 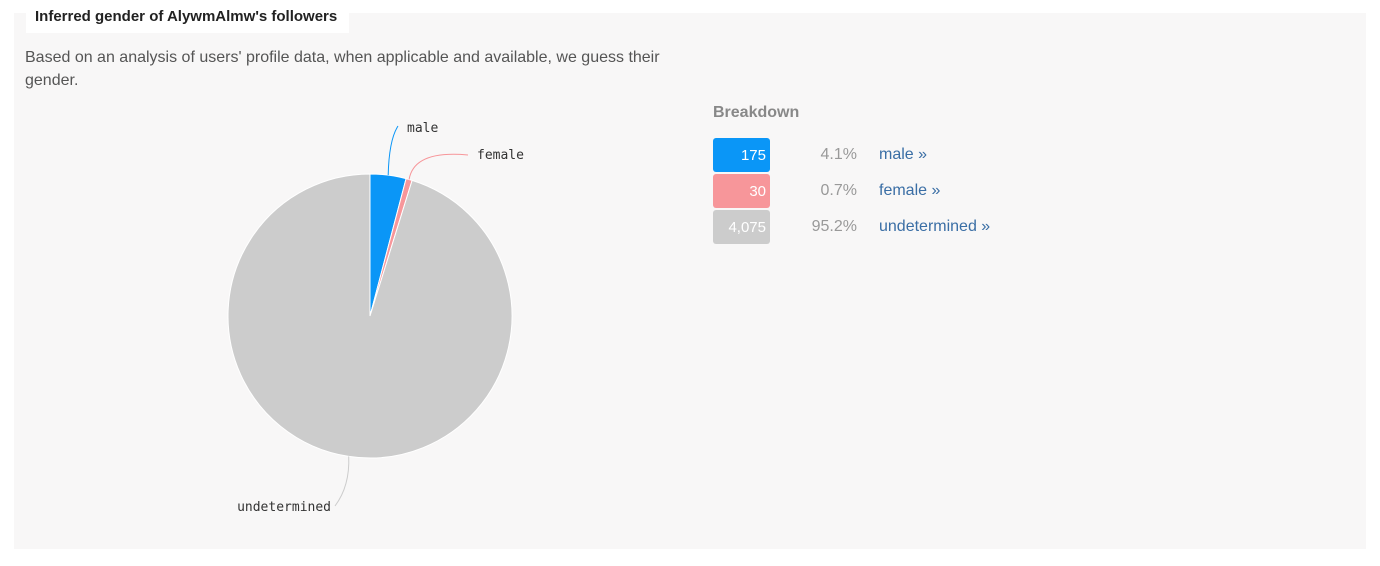 What do you see at coordinates (935, 226) in the screenshot?
I see `undetermined-link: undetermined »` at bounding box center [935, 226].